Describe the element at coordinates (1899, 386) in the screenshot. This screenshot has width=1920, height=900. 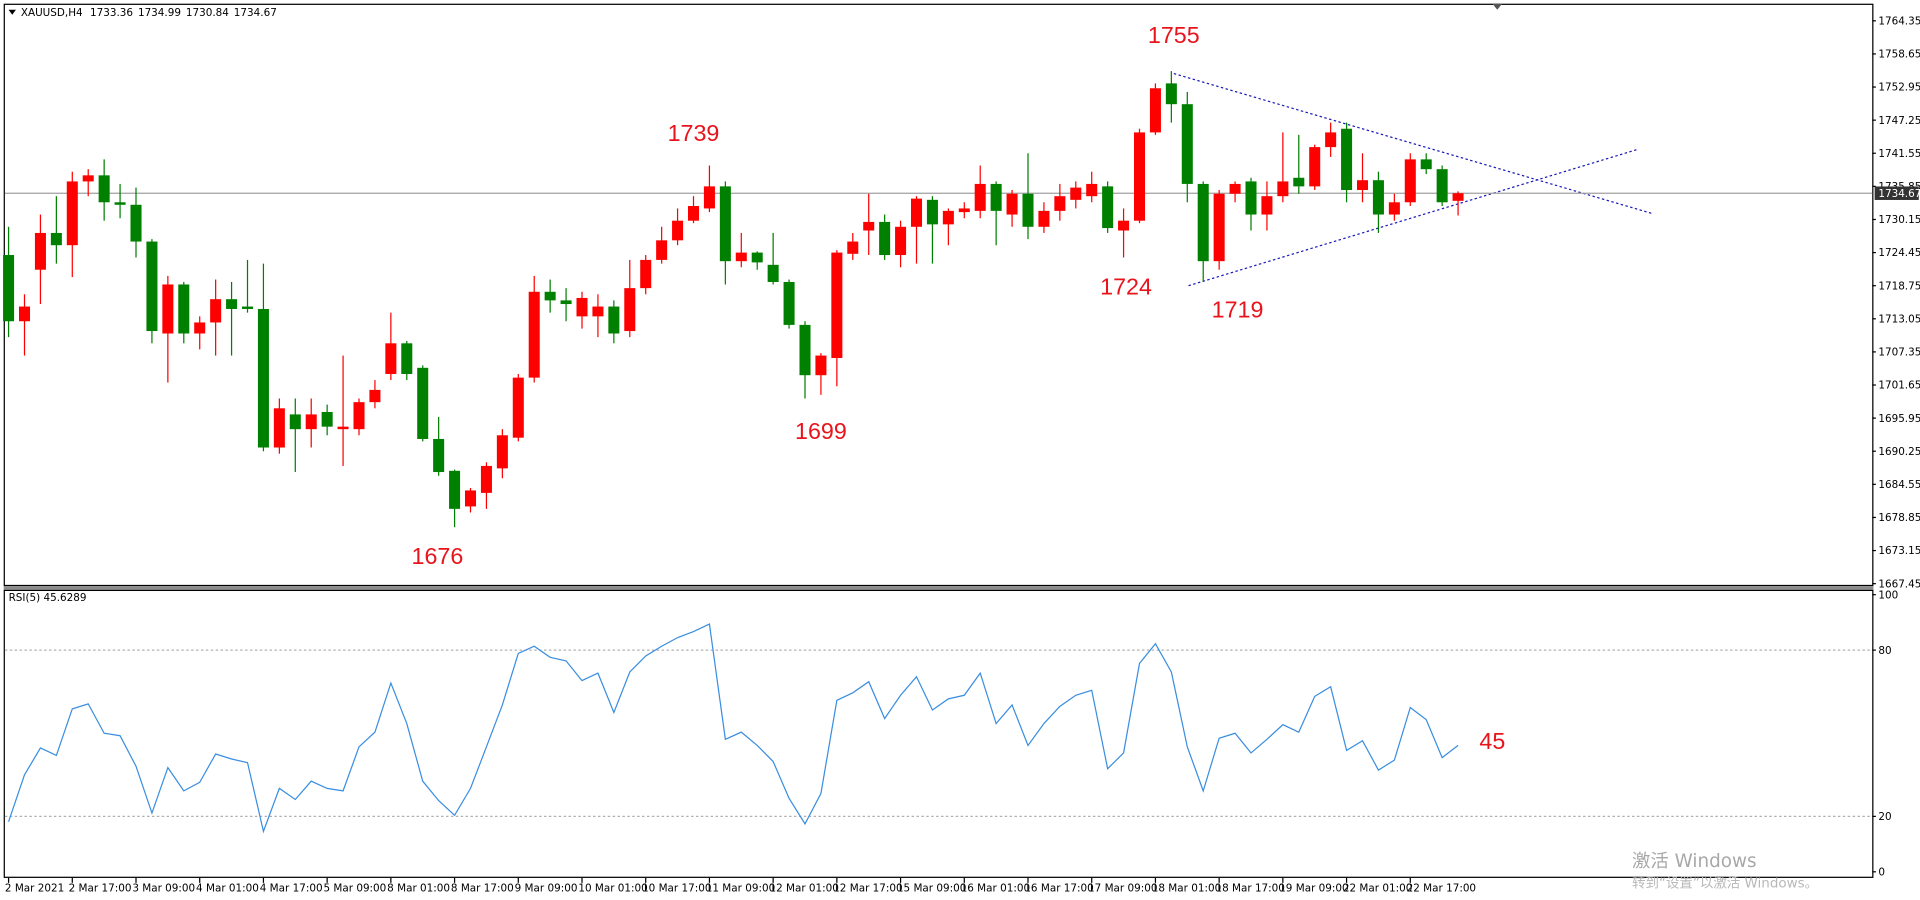
I see `y-tick-label: 1701.65` at that location.